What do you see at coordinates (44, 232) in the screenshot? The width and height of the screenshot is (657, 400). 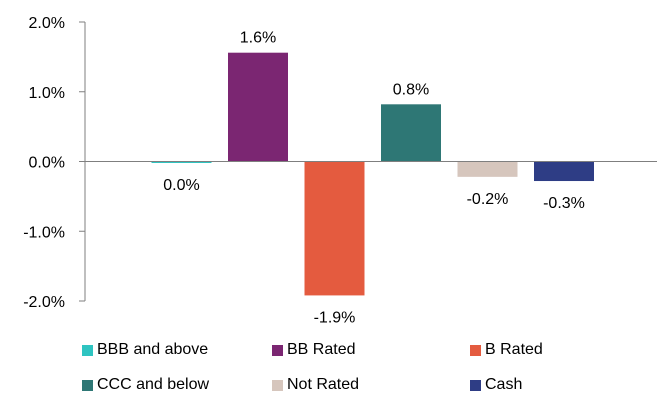 I see `y-tick-label: -1.0%` at bounding box center [44, 232].